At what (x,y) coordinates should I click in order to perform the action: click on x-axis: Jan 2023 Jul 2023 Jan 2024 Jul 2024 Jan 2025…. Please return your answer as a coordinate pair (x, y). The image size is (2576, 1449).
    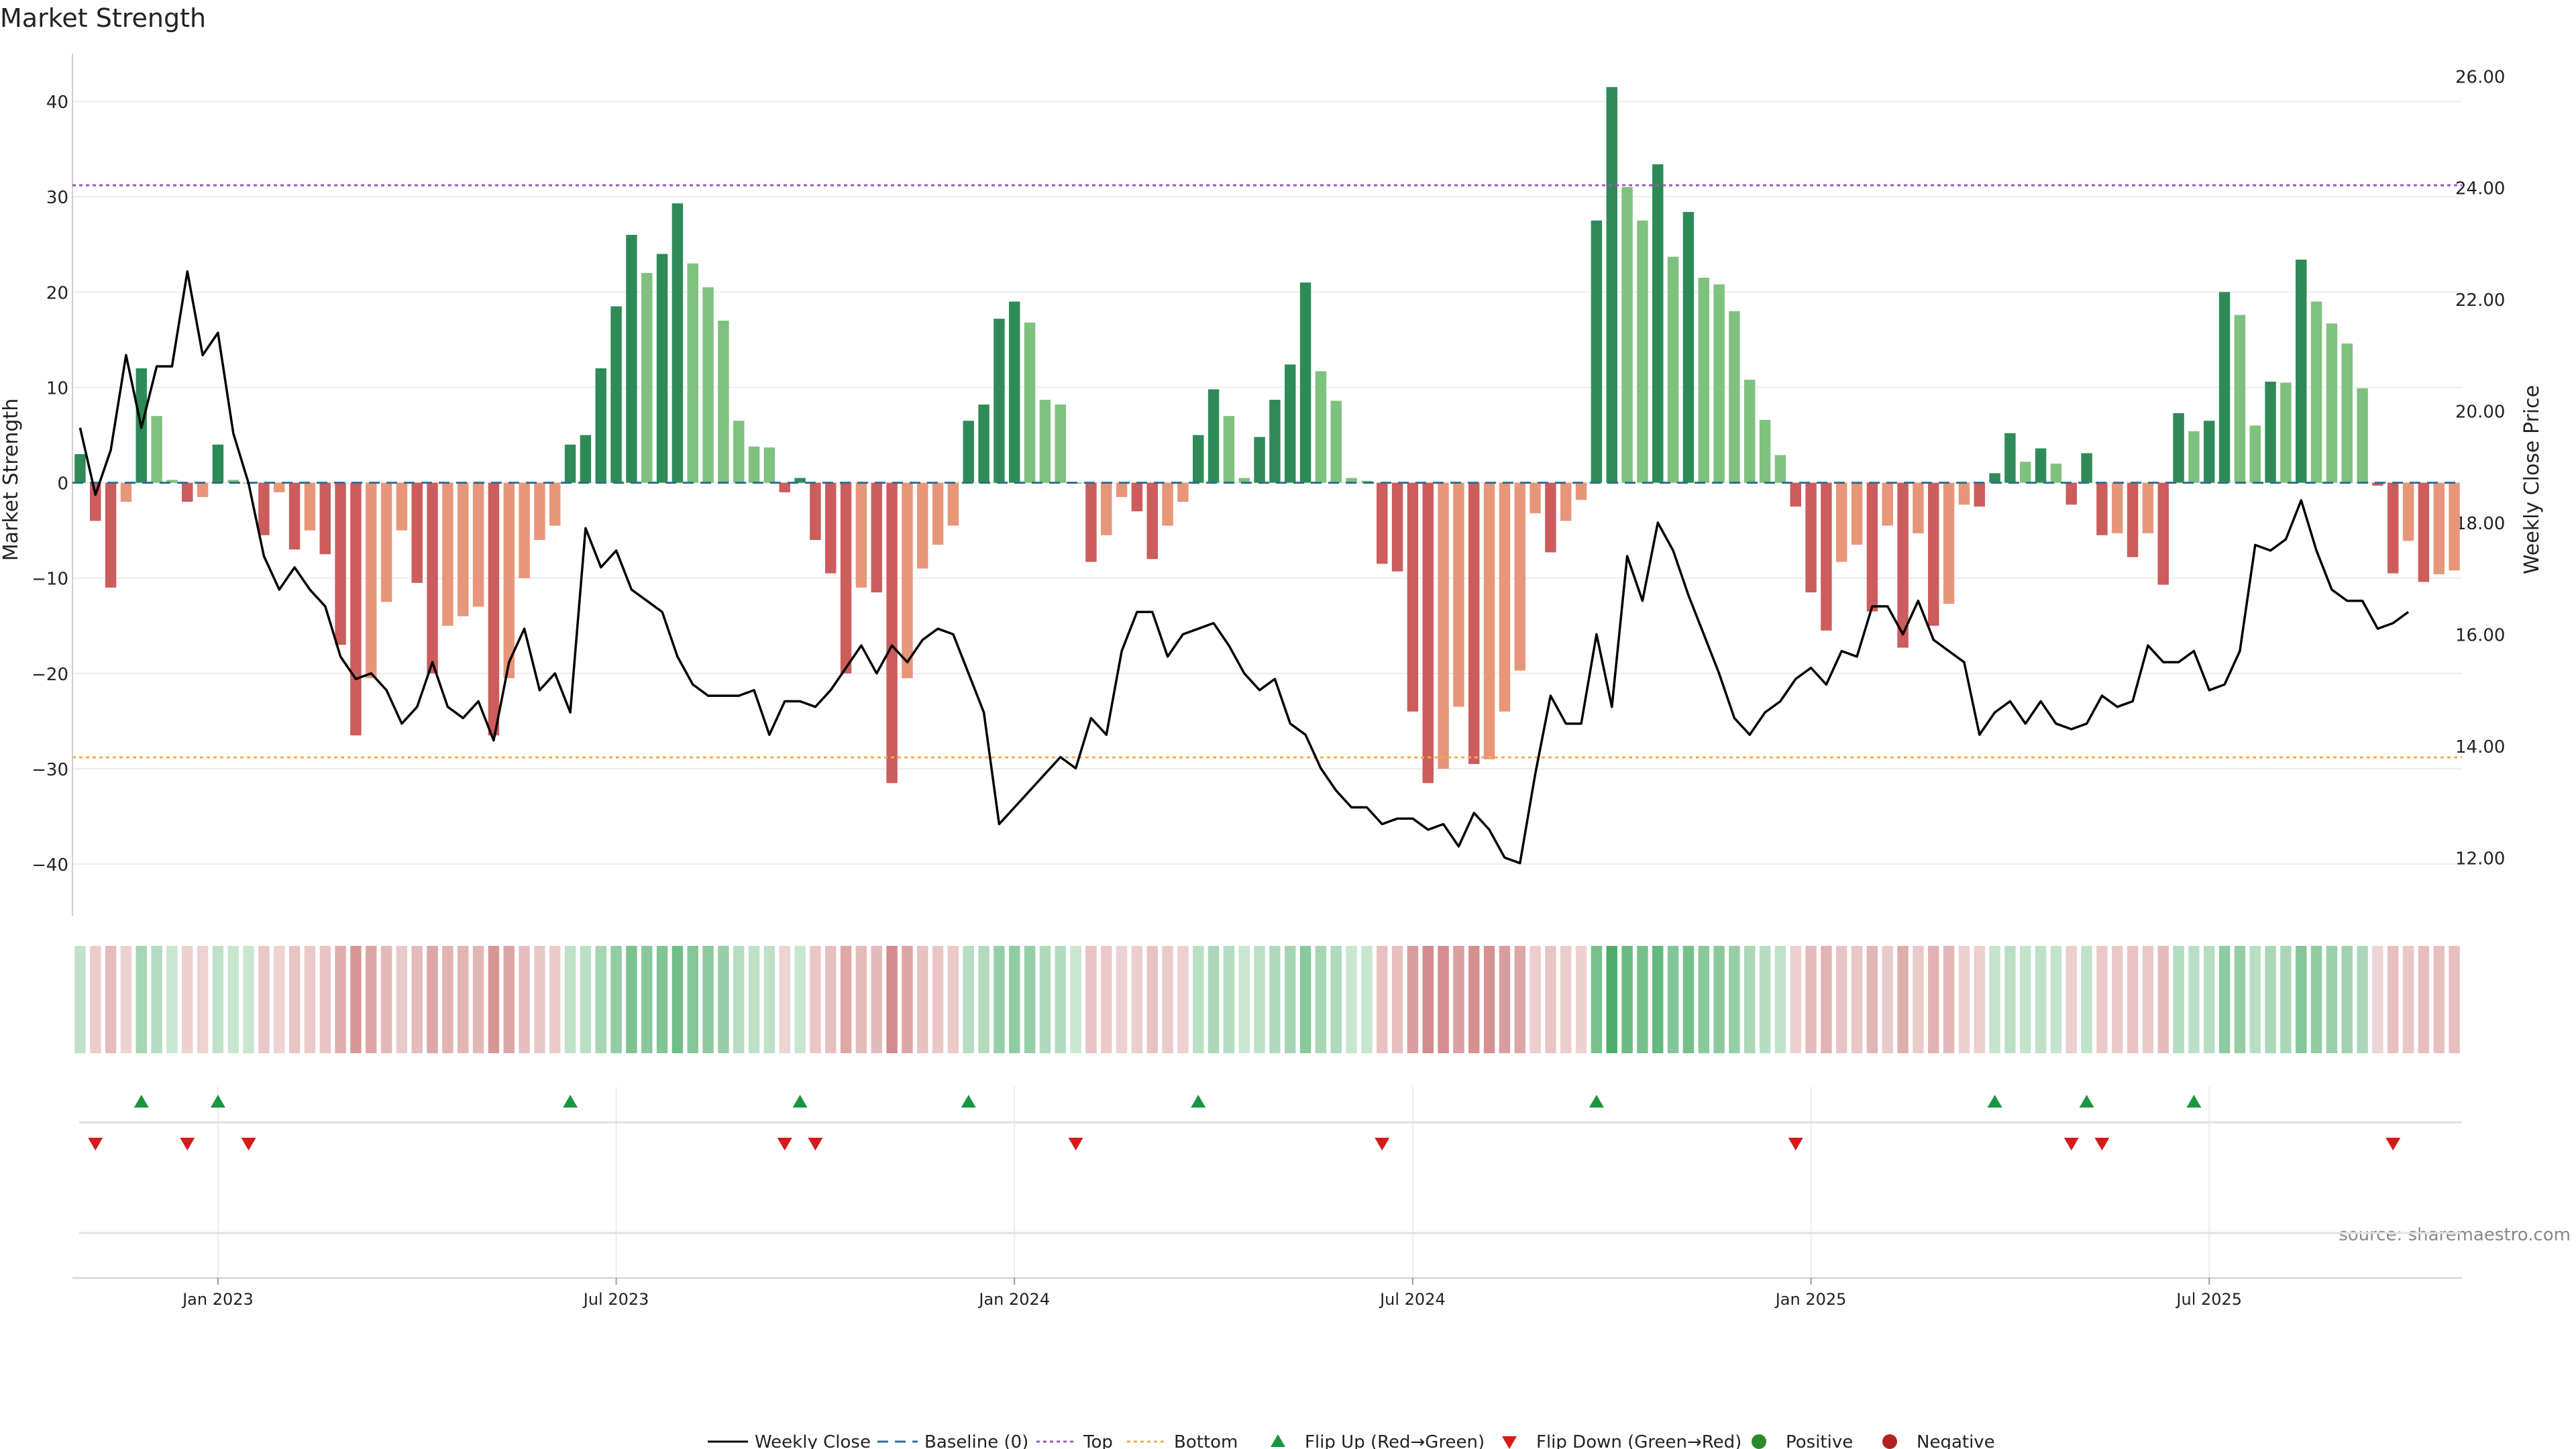
    Looking at the image, I should click on (1267, 1293).